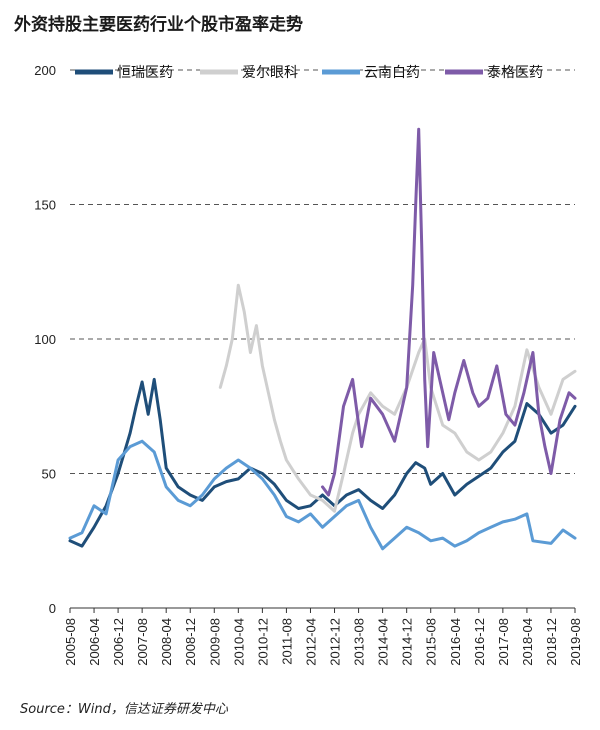 This screenshot has height=730, width=600. I want to click on y-tick-label: 50, so click(49, 474).